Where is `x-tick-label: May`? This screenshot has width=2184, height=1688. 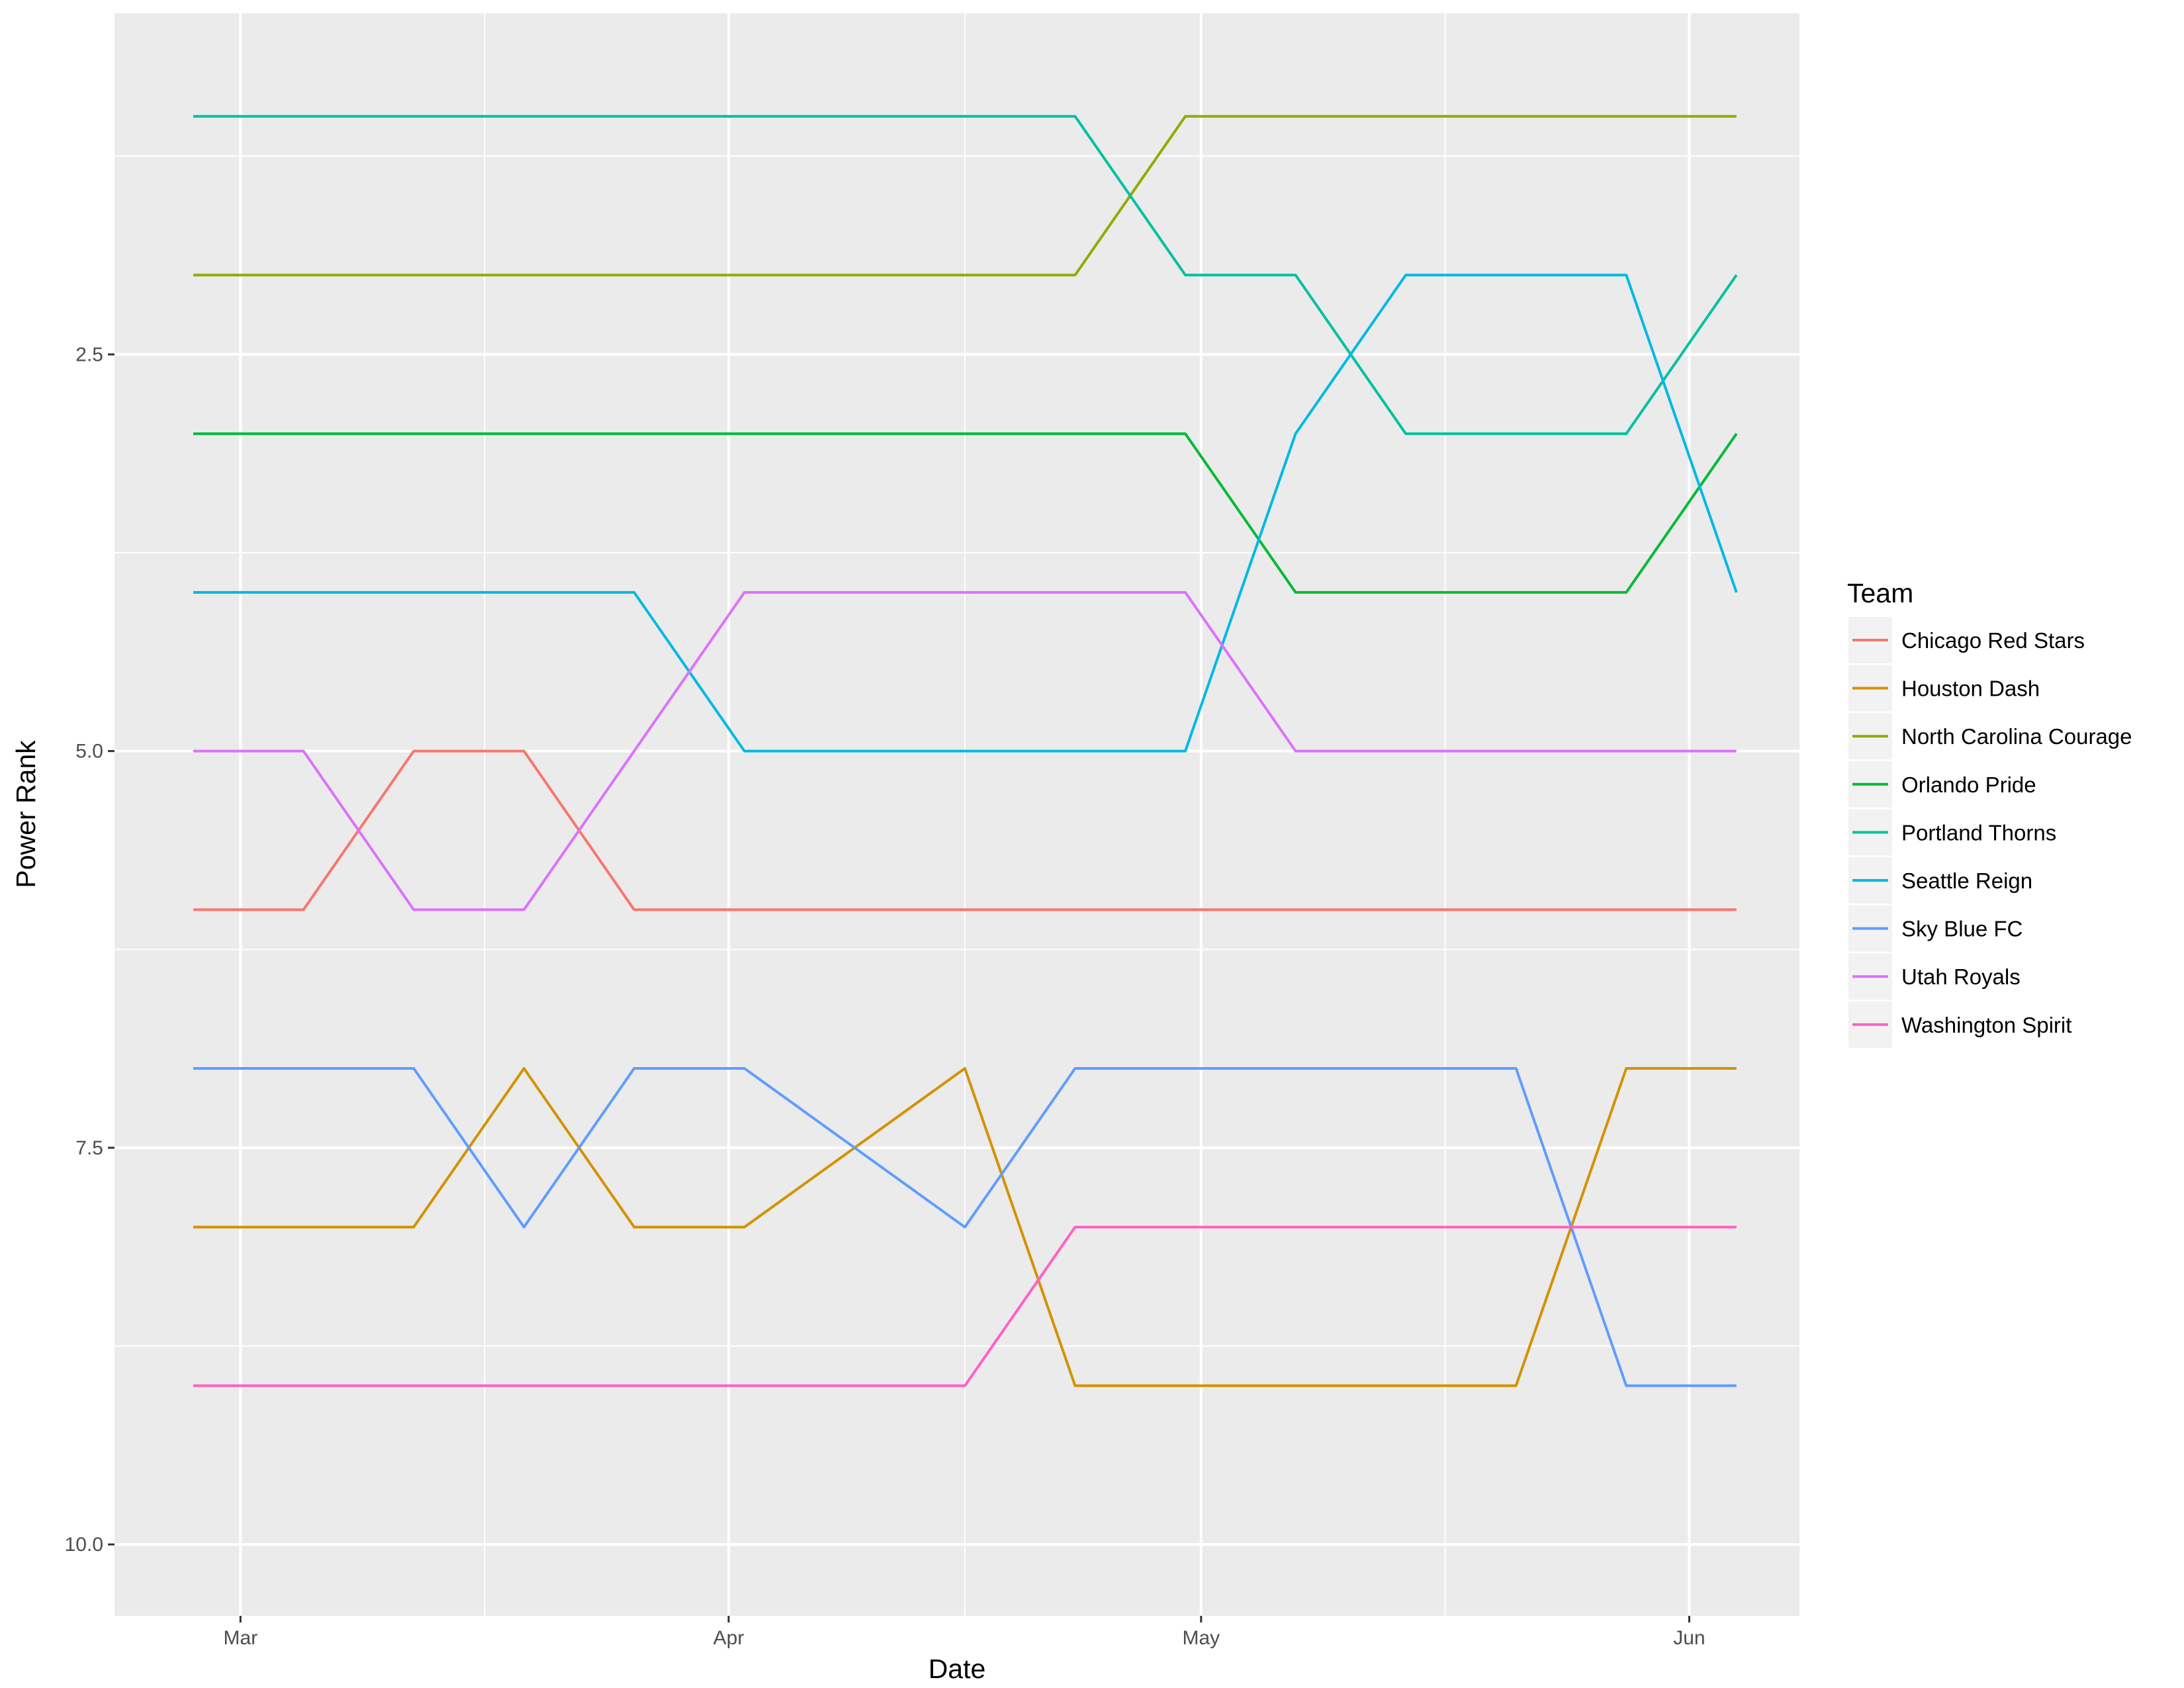
x-tick-label: May is located at coordinates (1201, 1638).